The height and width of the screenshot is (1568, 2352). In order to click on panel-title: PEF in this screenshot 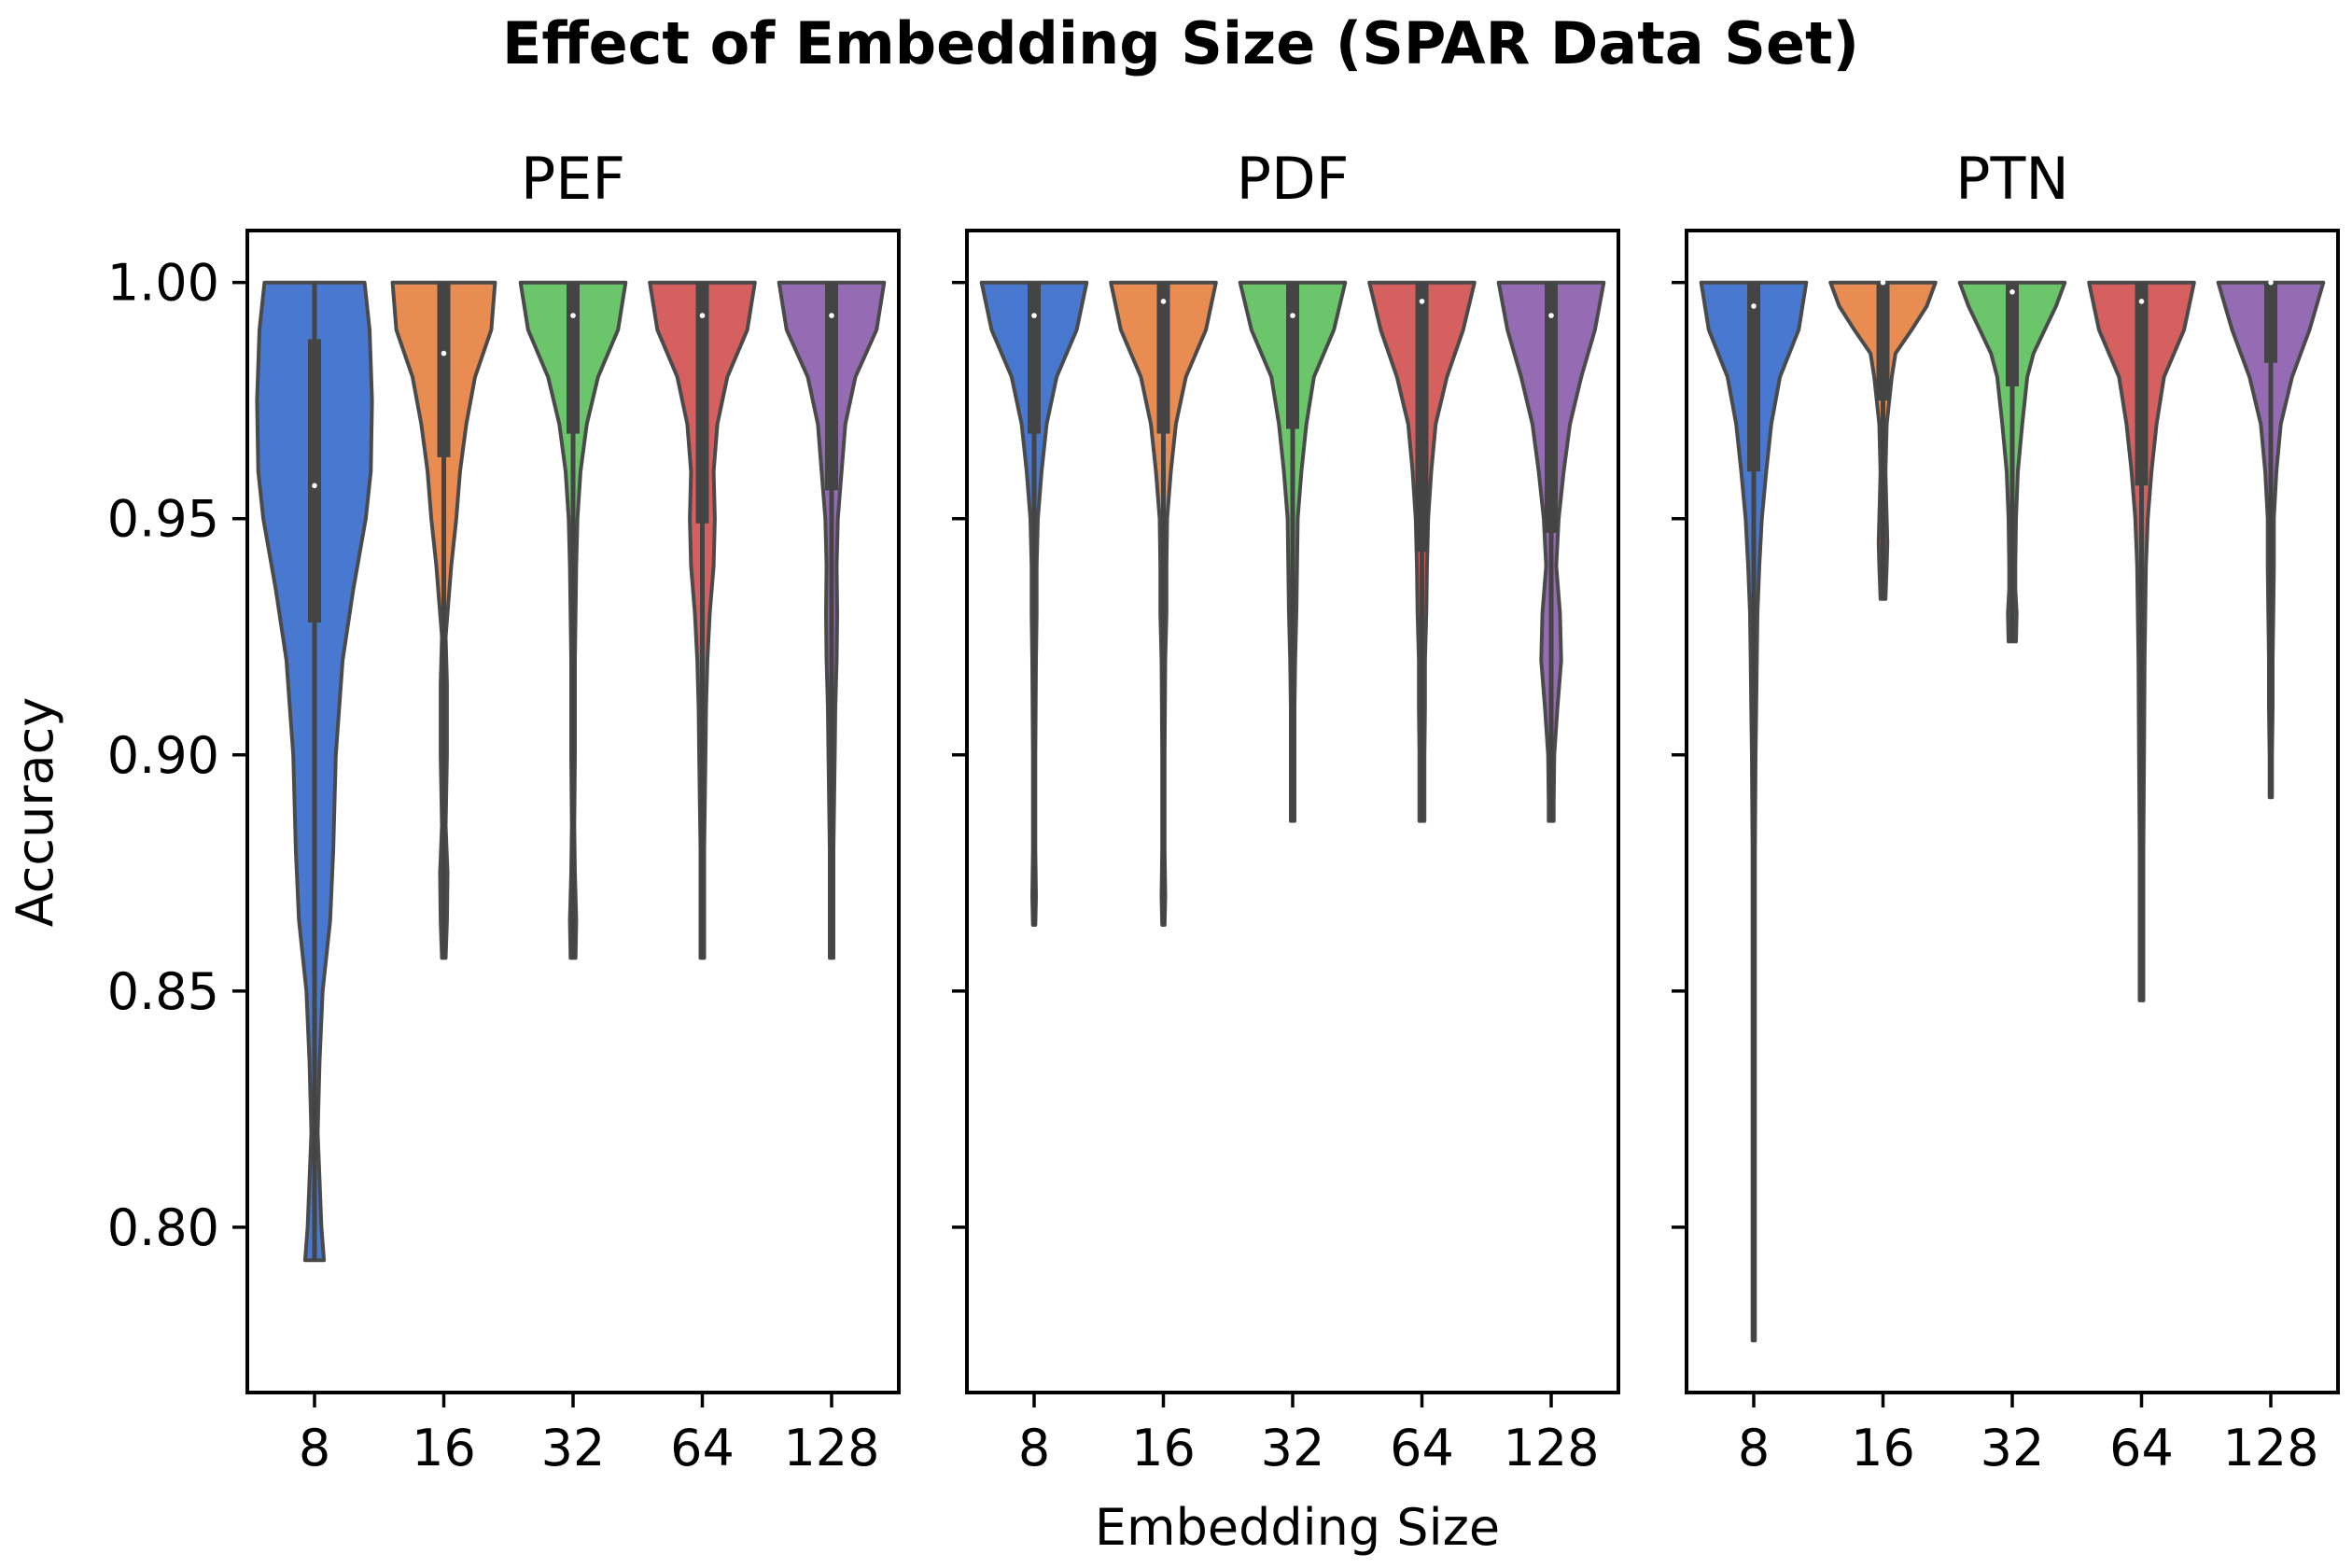, I will do `click(573, 179)`.